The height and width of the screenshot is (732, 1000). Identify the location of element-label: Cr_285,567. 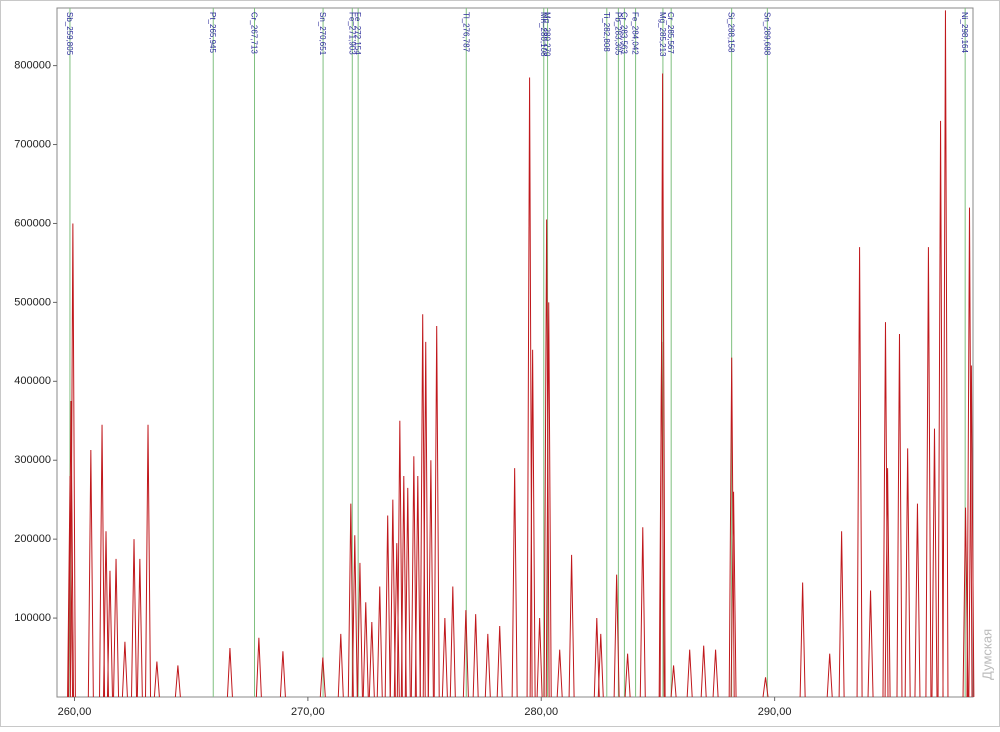
(670, 33).